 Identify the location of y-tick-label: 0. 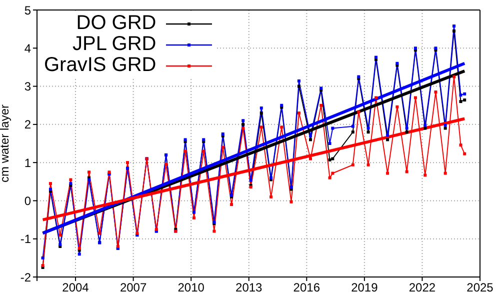
(28, 201).